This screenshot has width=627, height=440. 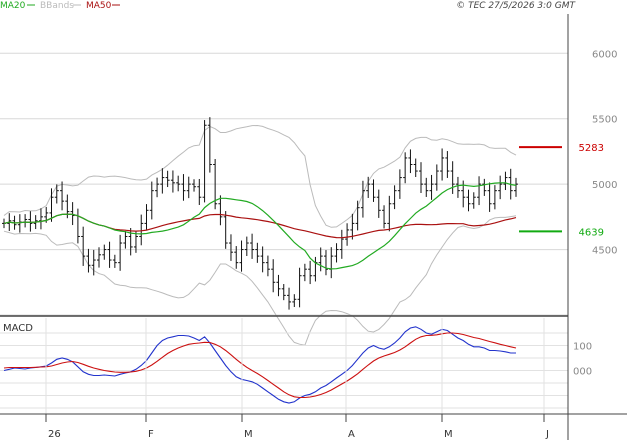 What do you see at coordinates (582, 347) in the screenshot?
I see `macd-tick-label: 100` at bounding box center [582, 347].